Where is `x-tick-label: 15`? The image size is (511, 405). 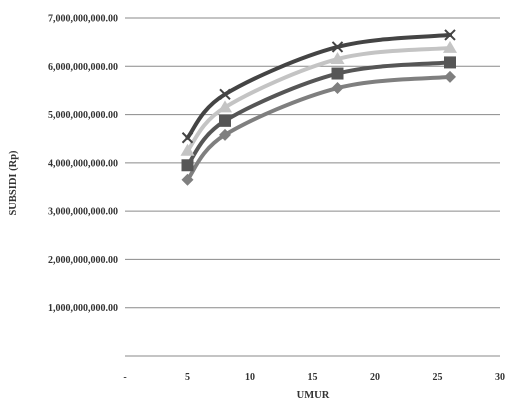
x-tick-label: 15 is located at coordinates (313, 377).